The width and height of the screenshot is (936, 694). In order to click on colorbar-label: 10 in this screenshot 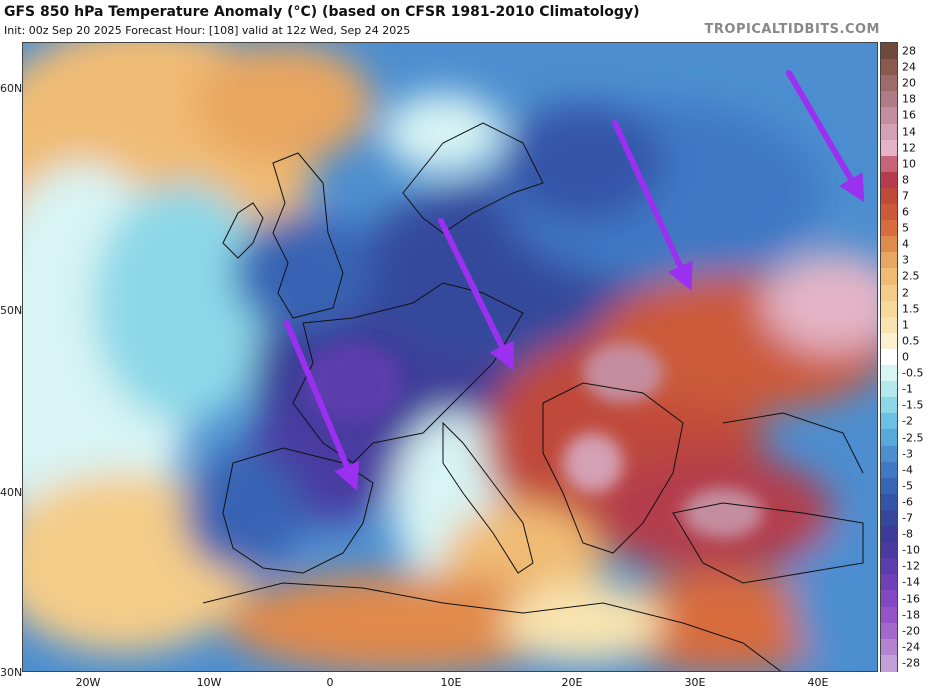, I will do `click(909, 164)`.